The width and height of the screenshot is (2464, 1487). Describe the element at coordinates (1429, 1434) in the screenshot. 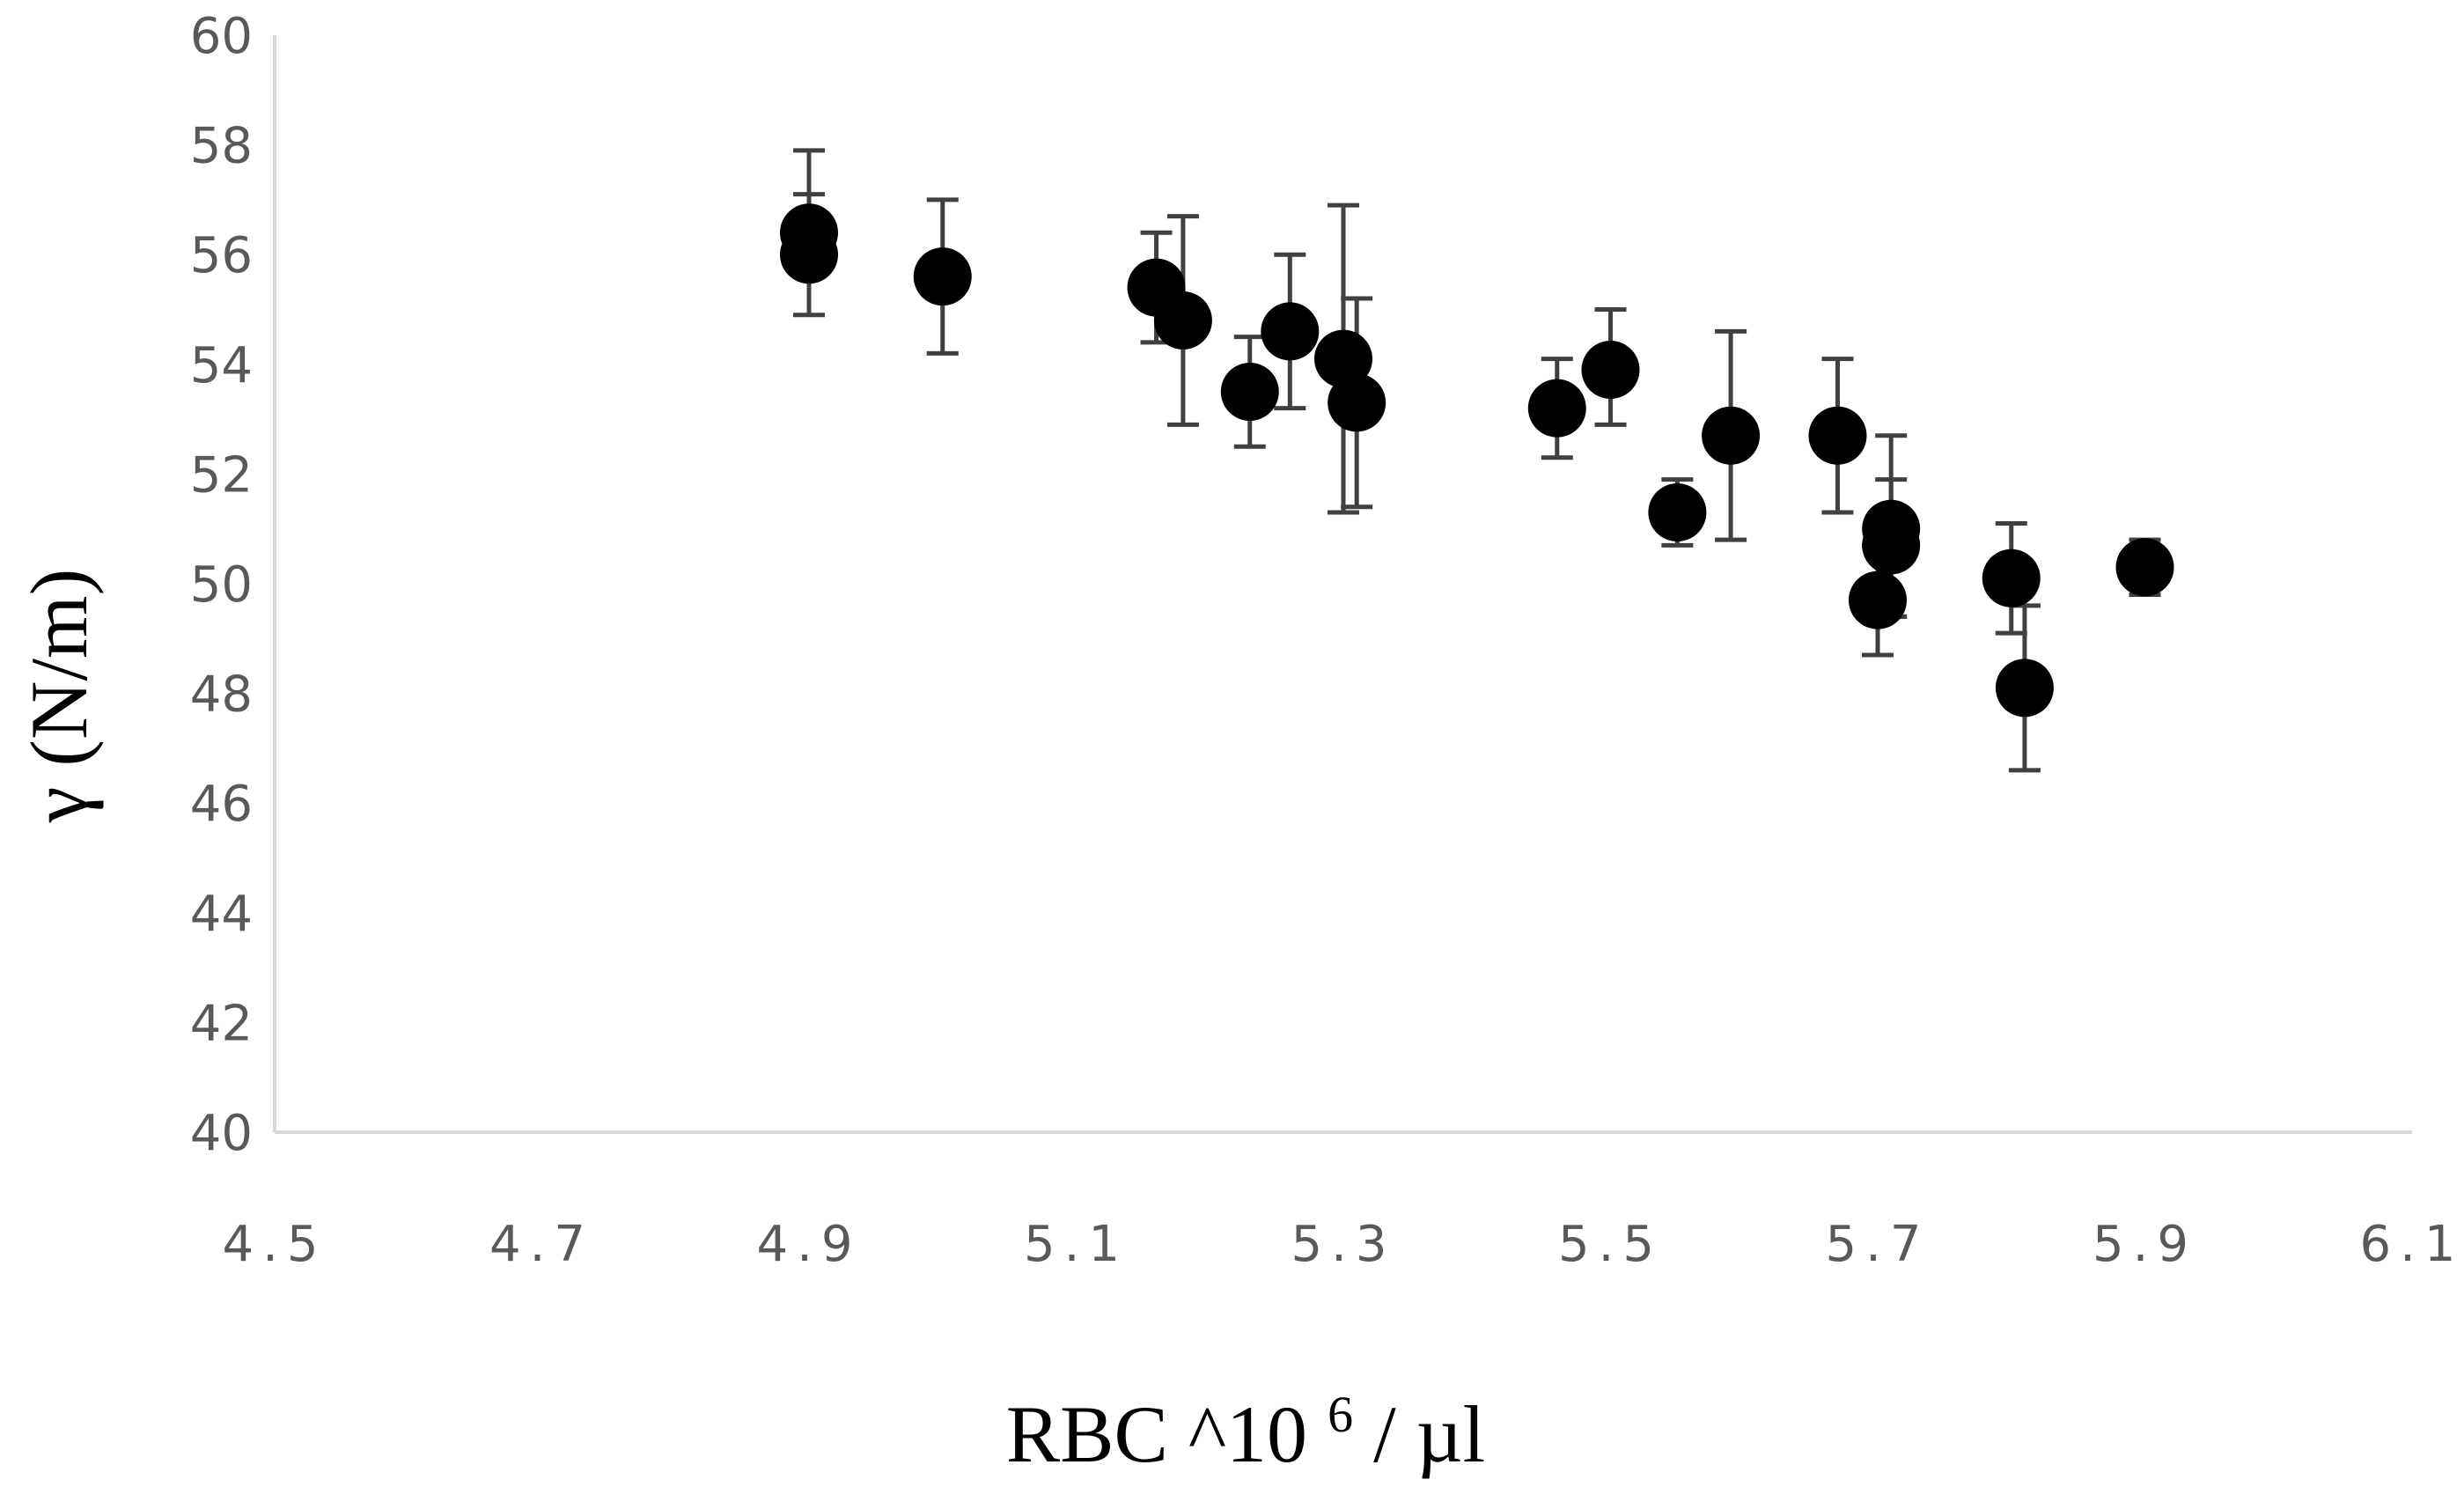

I see `x-axis-title-suffix: / µl` at that location.